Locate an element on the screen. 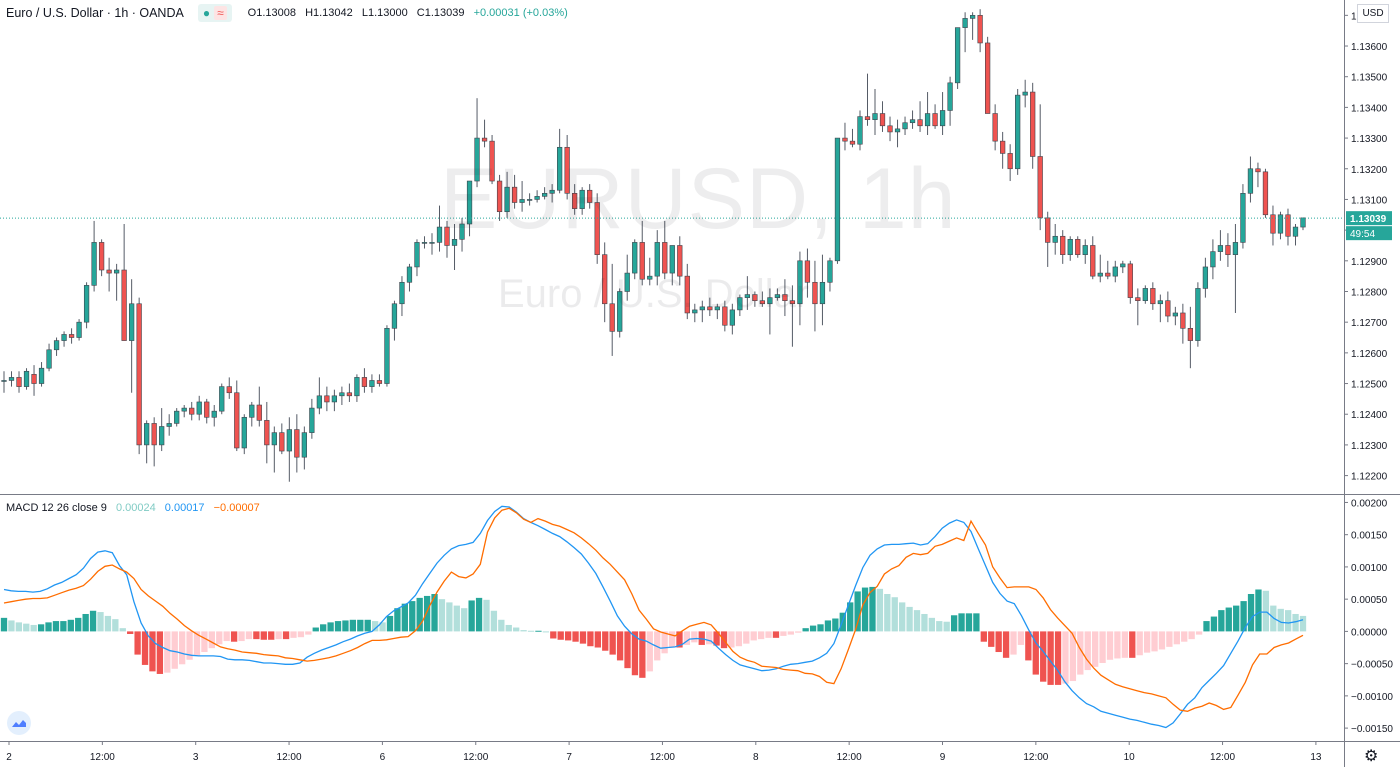 The width and height of the screenshot is (1400, 767). macd-tick-label: −0.00150 is located at coordinates (1372, 729).